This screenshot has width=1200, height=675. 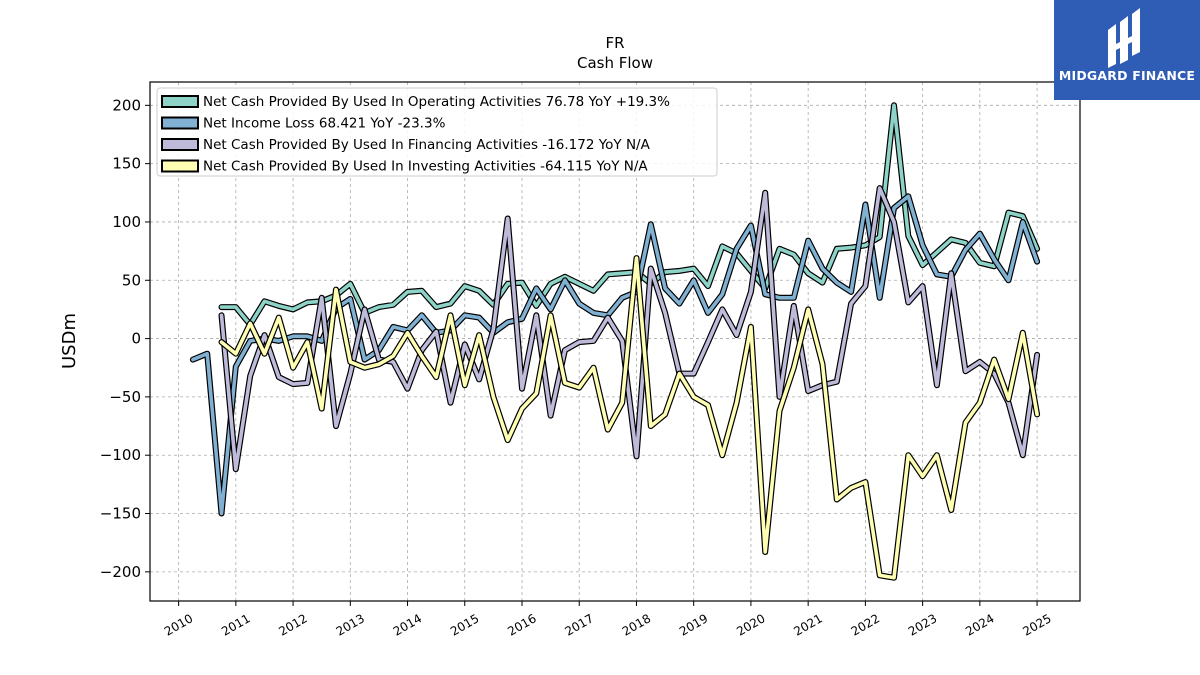 I want to click on brand-logo: MIDGARD FINANCE, so click(x=1127, y=50).